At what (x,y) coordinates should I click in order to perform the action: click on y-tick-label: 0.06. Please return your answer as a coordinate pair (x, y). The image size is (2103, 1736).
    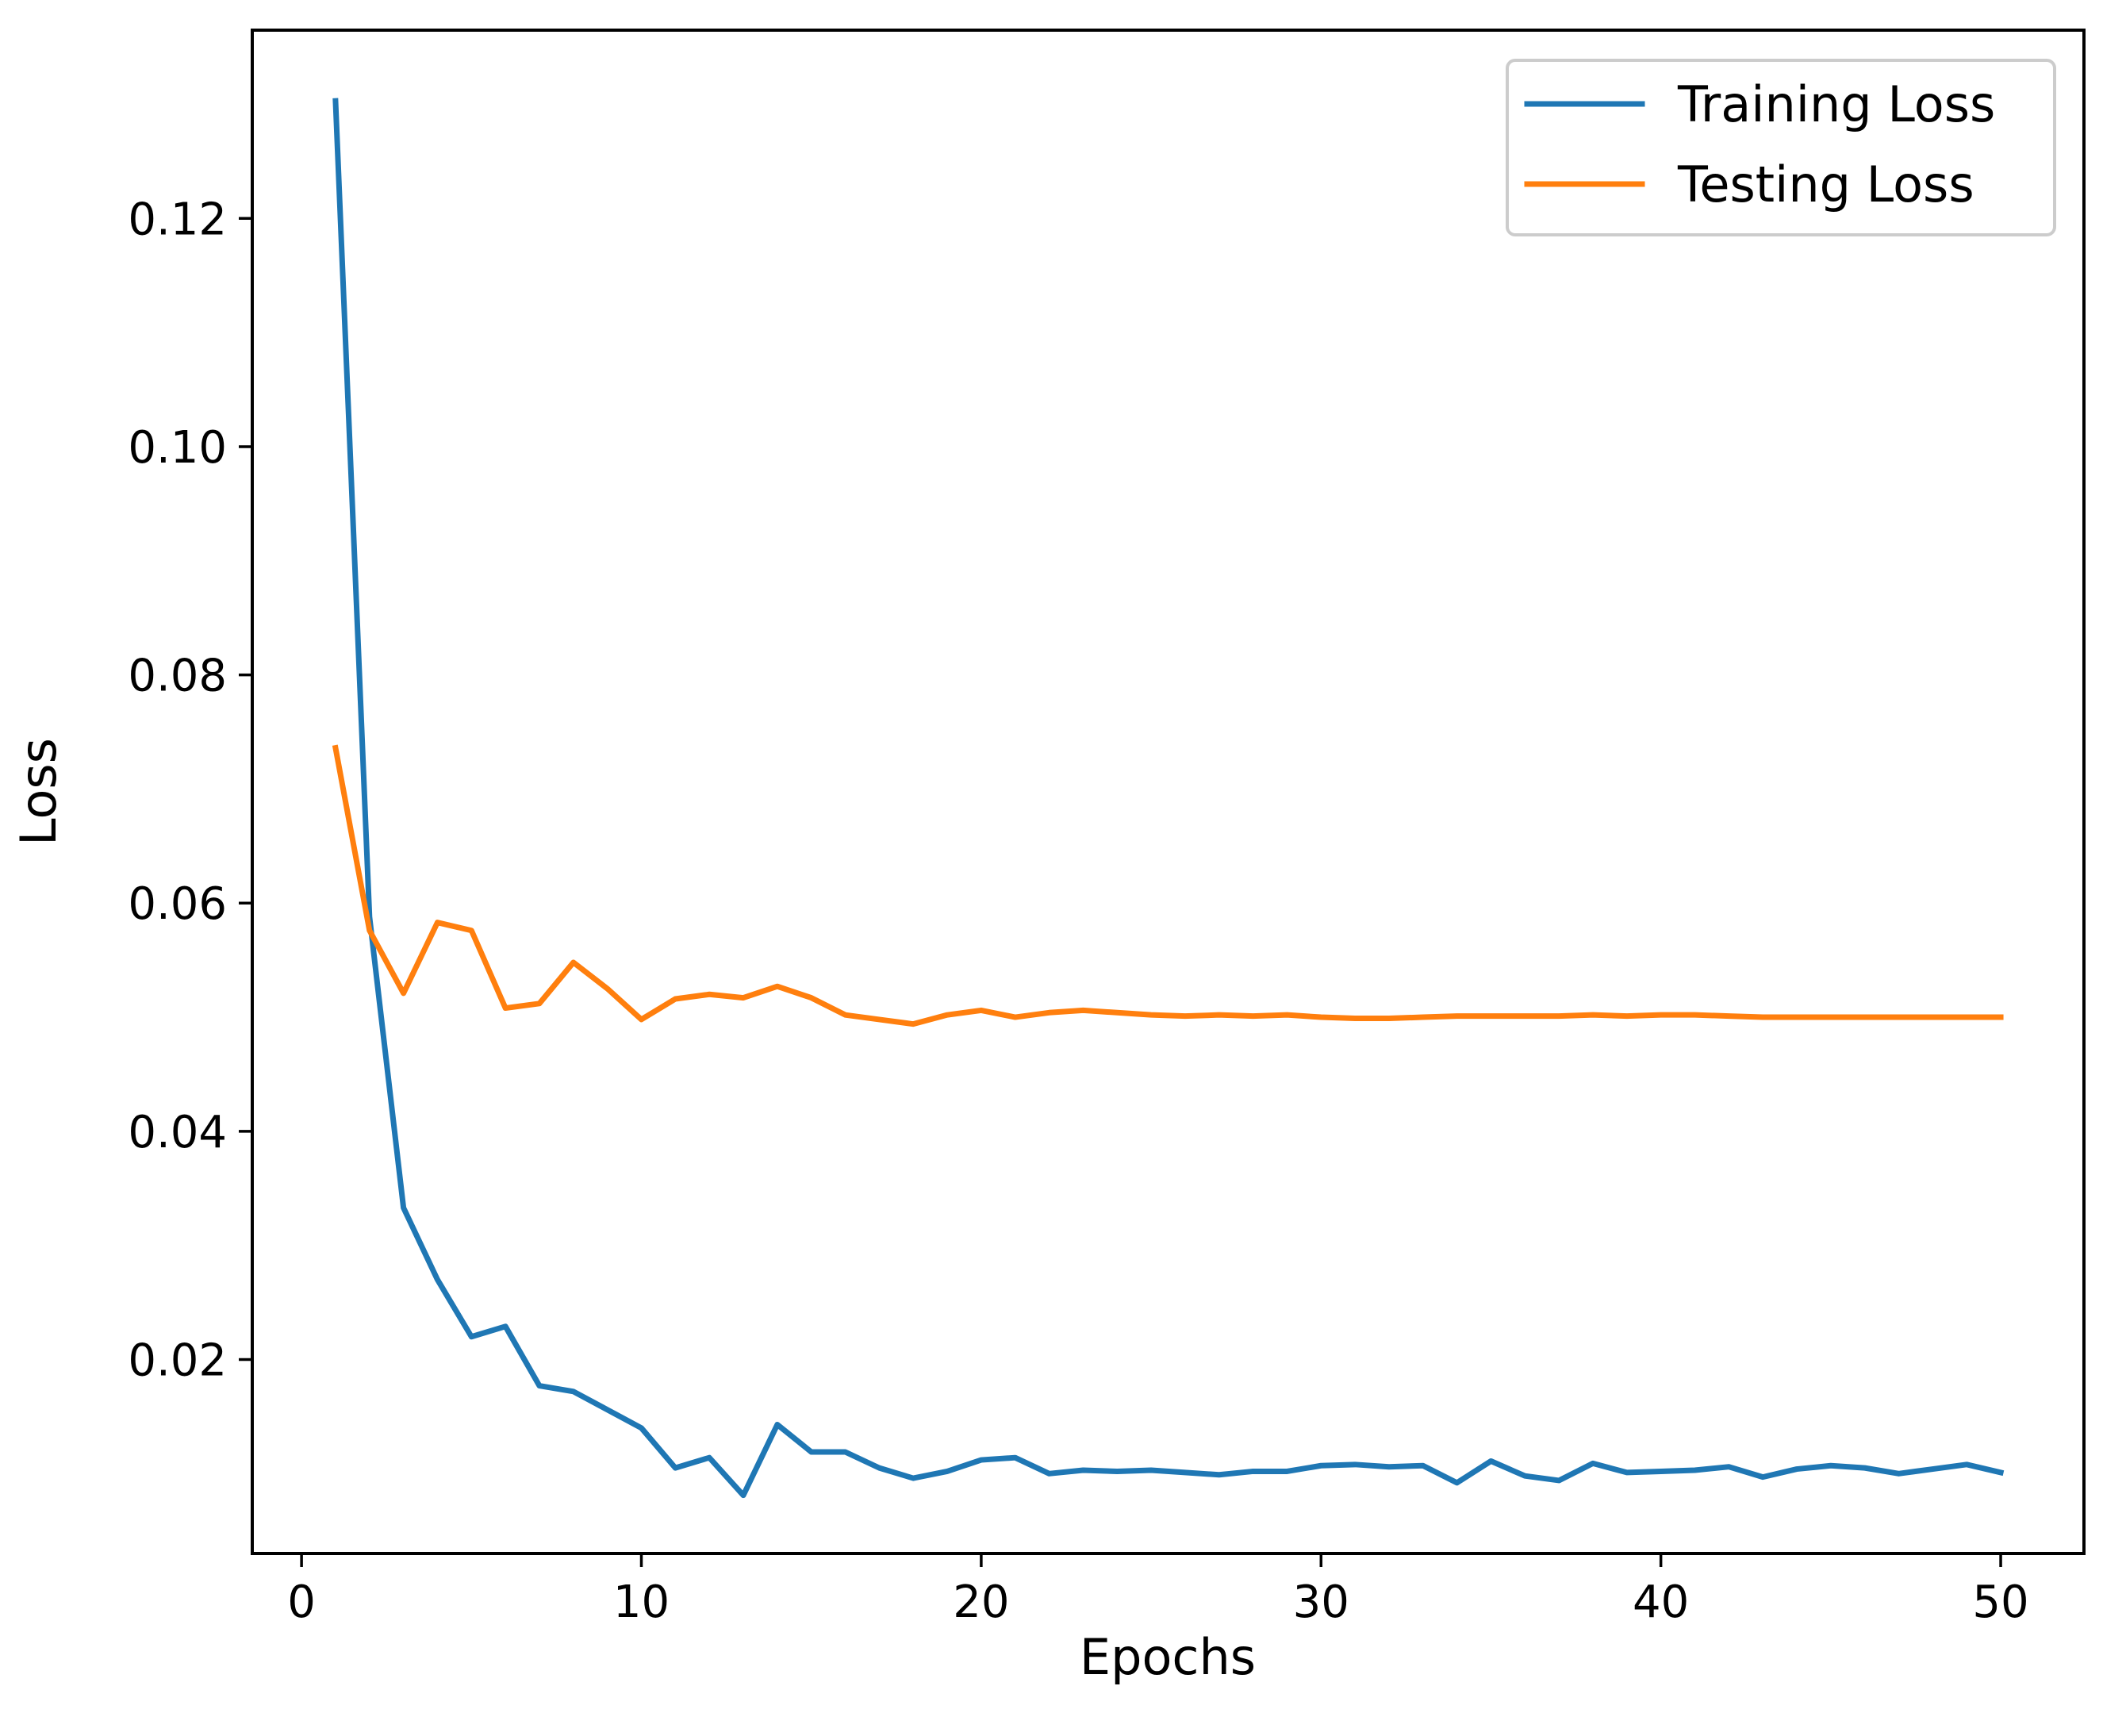
    Looking at the image, I should click on (177, 904).